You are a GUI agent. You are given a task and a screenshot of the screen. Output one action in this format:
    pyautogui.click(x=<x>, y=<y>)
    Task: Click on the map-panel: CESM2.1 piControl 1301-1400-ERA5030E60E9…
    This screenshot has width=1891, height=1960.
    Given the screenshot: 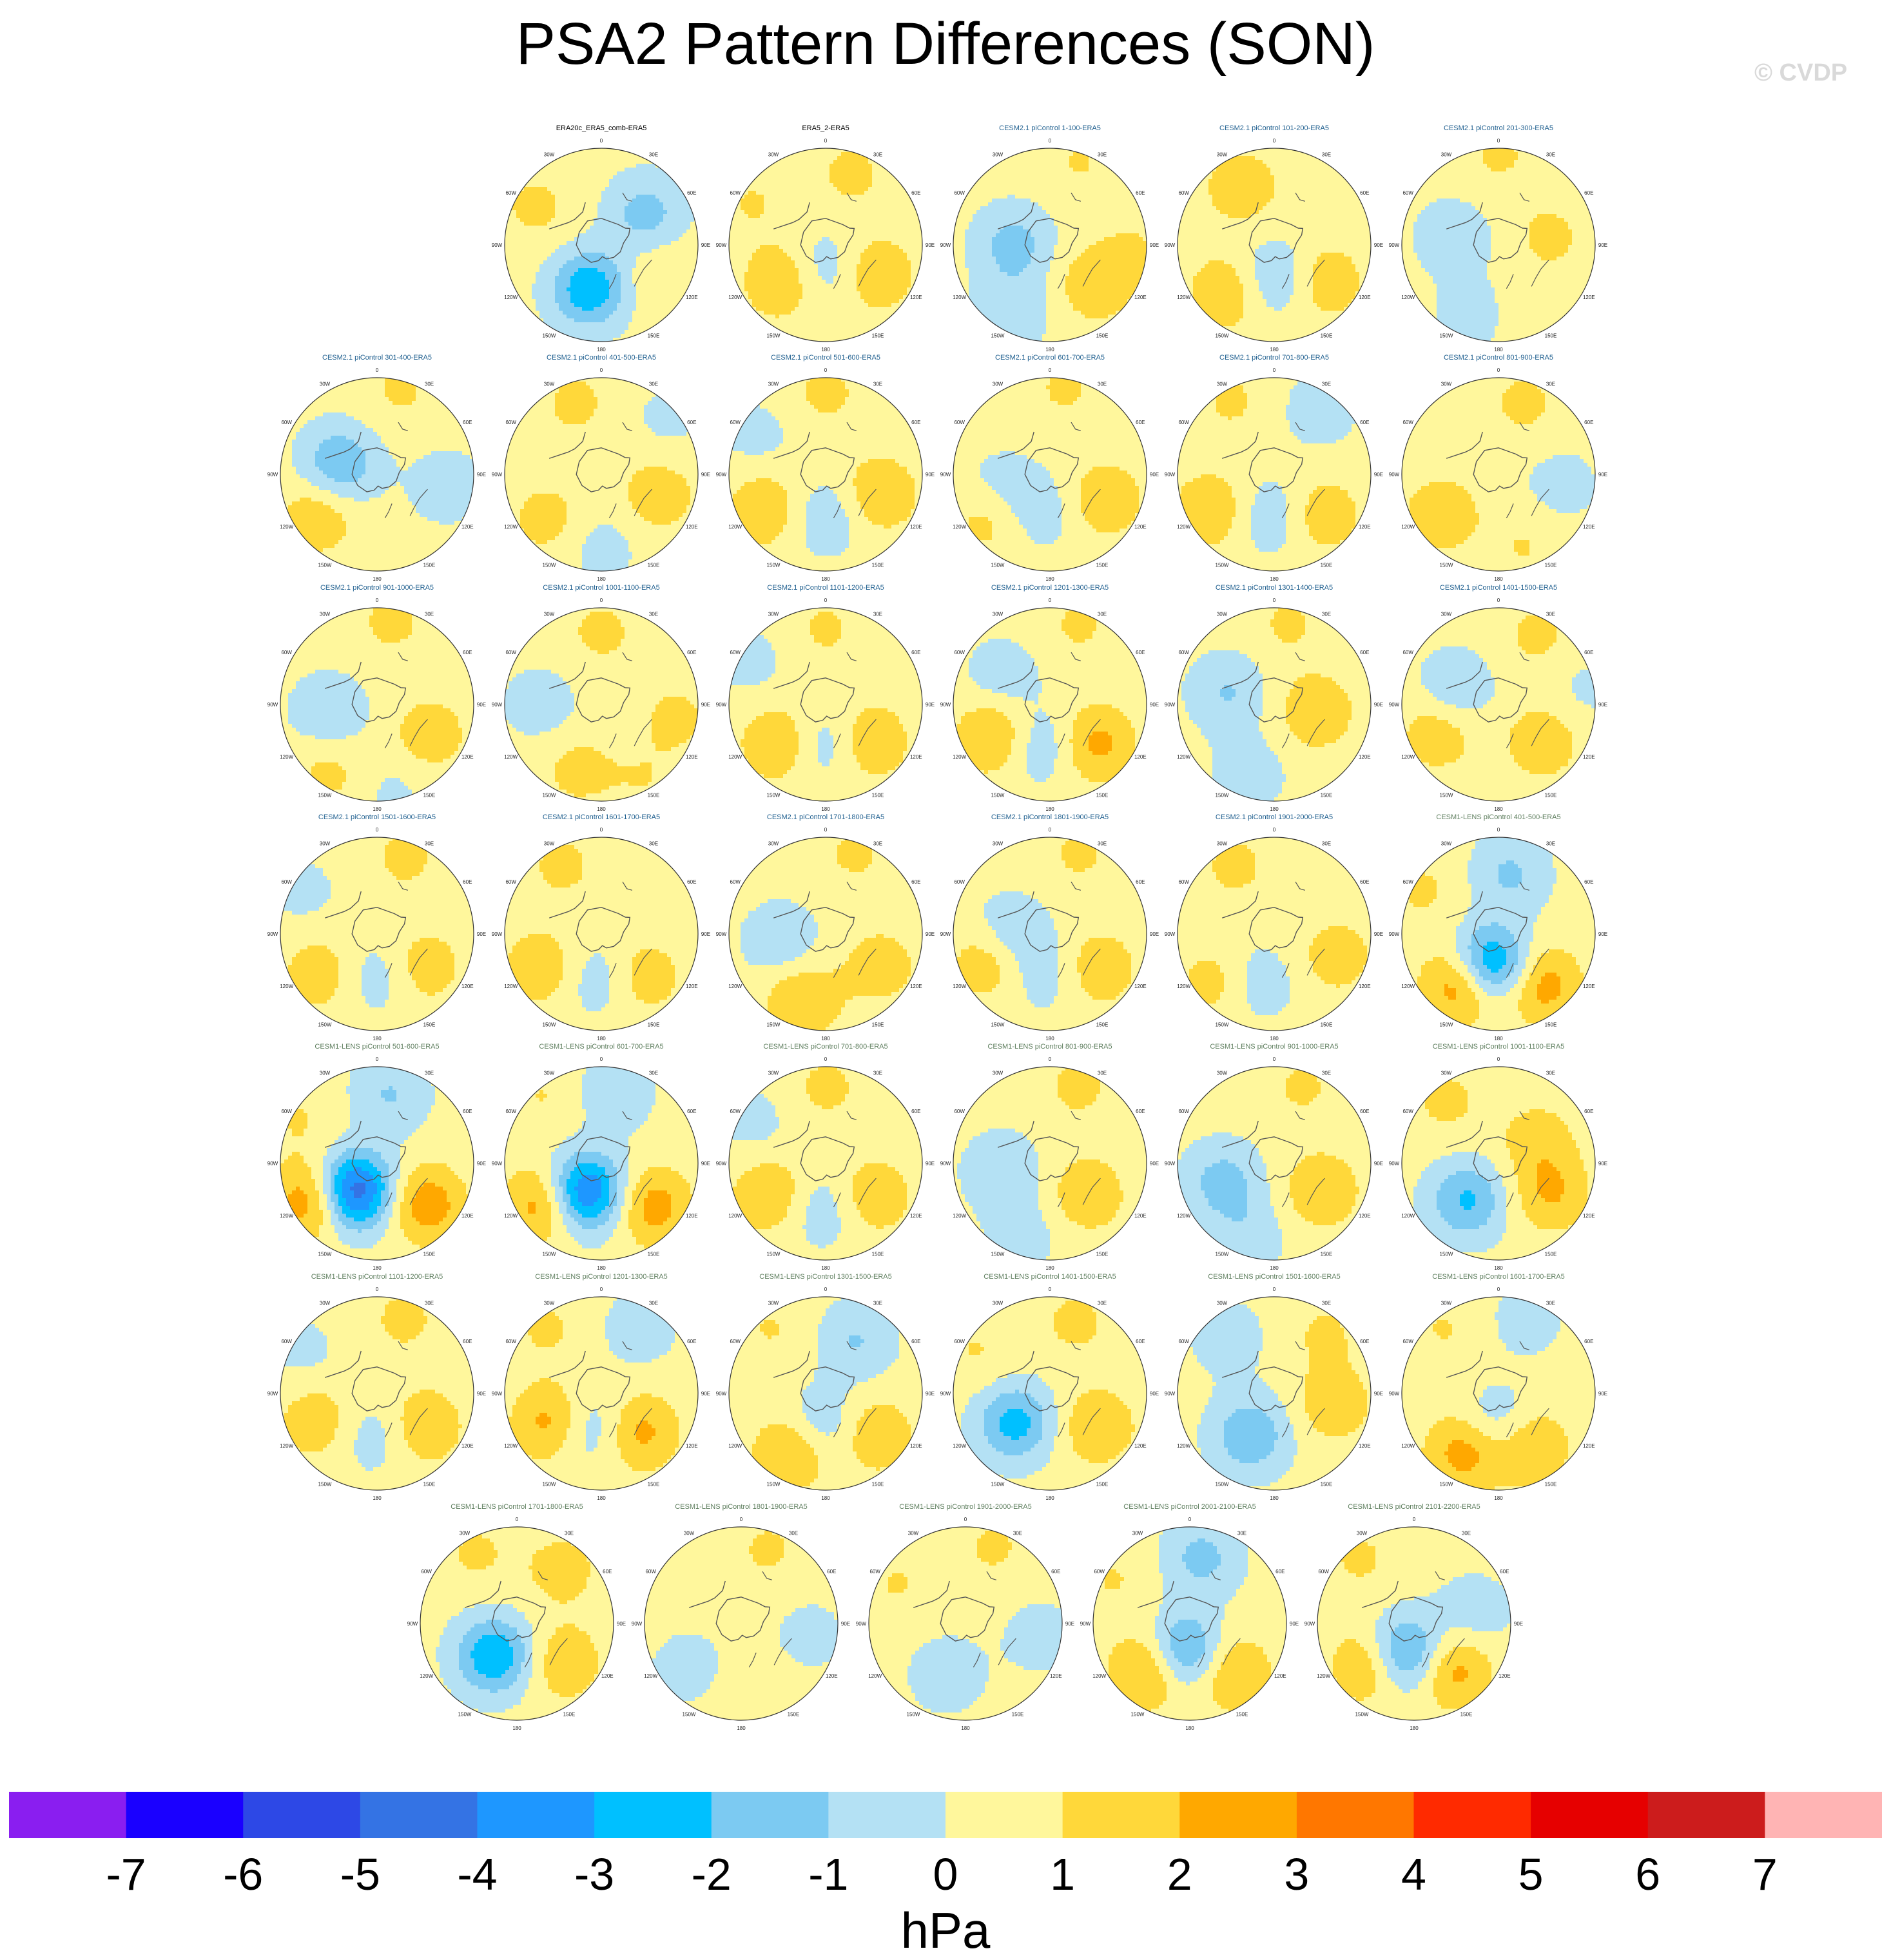 What is the action you would take?
    pyautogui.click(x=1274, y=695)
    